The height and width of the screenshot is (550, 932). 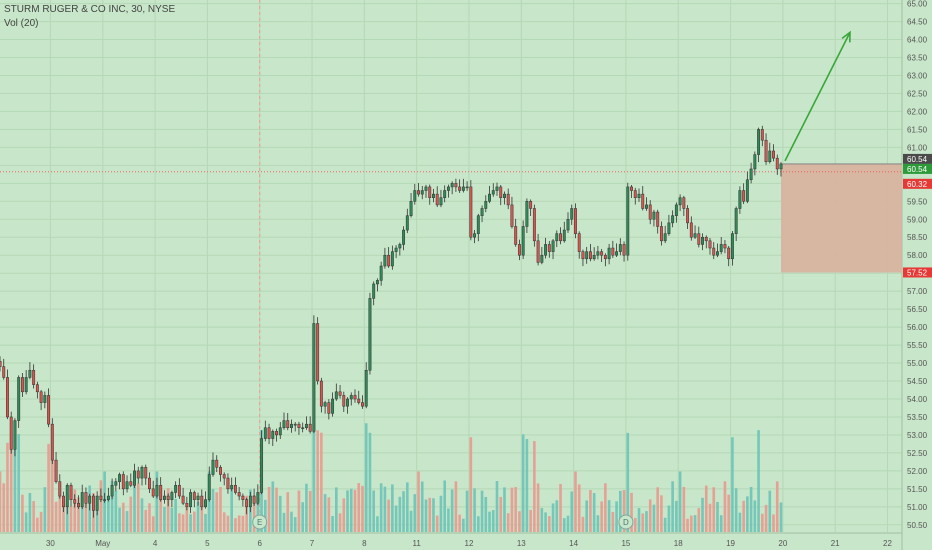 I want to click on target-arrow, so click(x=817, y=96).